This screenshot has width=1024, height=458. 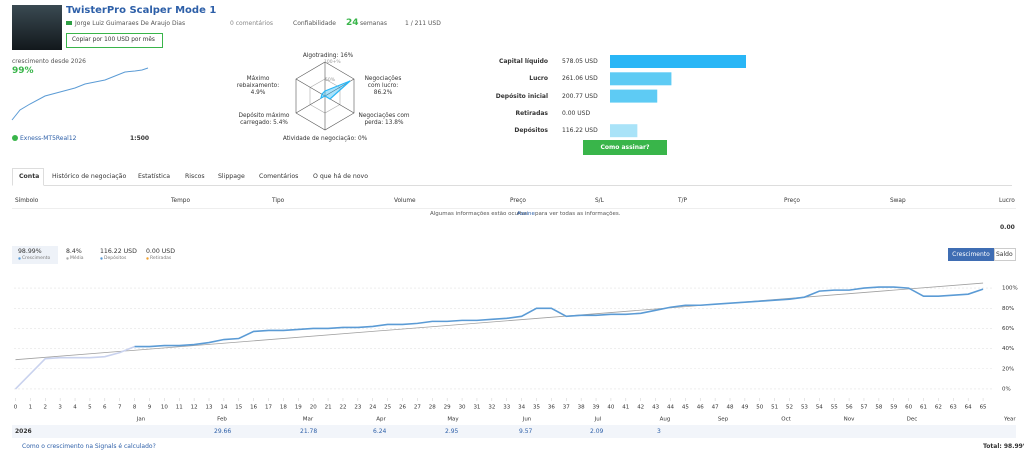 I want to click on x-tick-label: 57, so click(x=863, y=408).